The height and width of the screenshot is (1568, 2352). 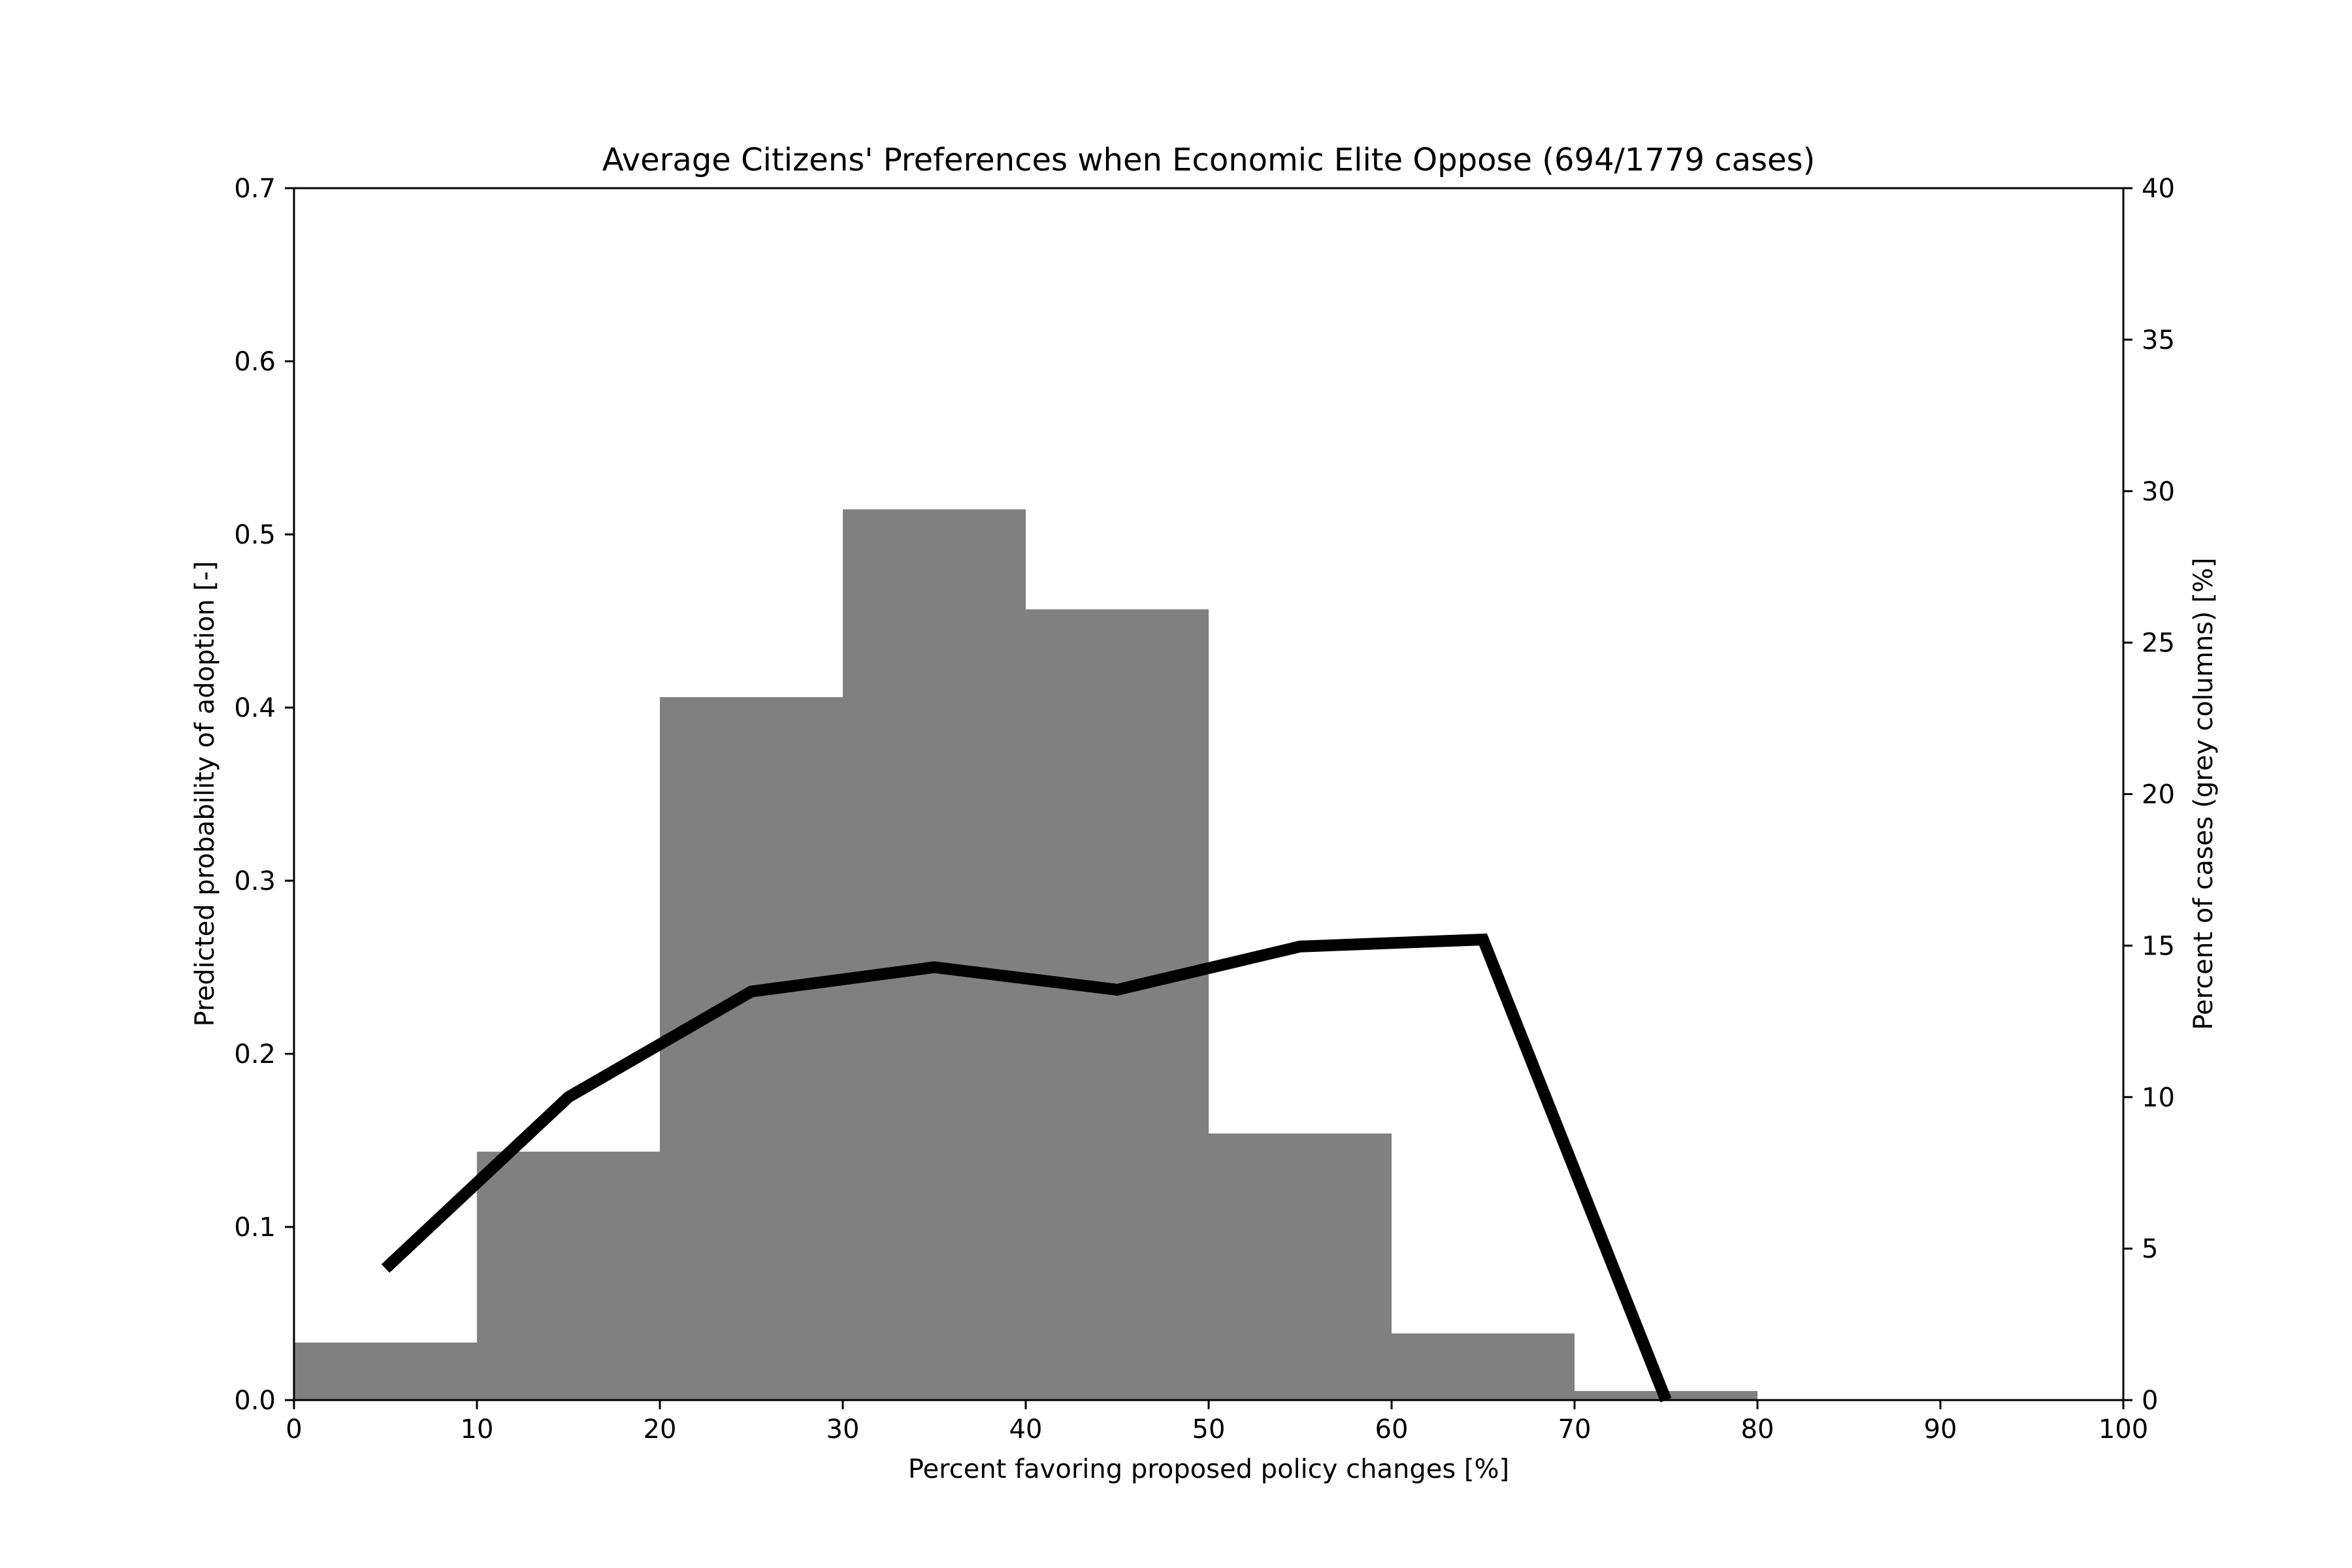 I want to click on y-right-tick-label: 0, so click(x=2150, y=1401).